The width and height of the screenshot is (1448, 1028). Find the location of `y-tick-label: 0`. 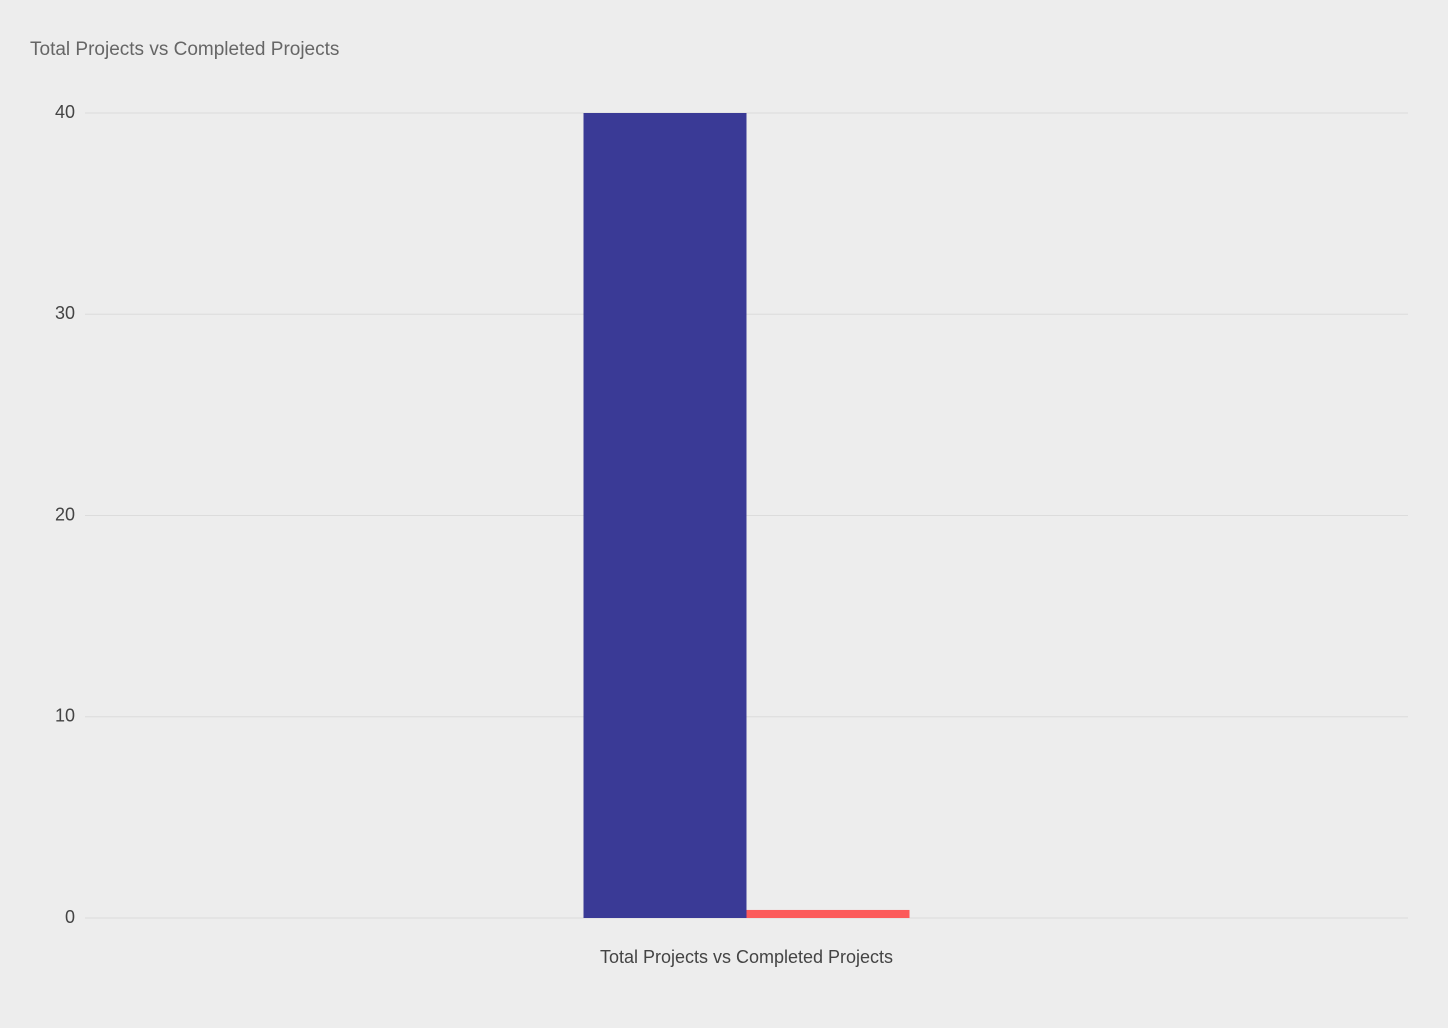

y-tick-label: 0 is located at coordinates (70, 917).